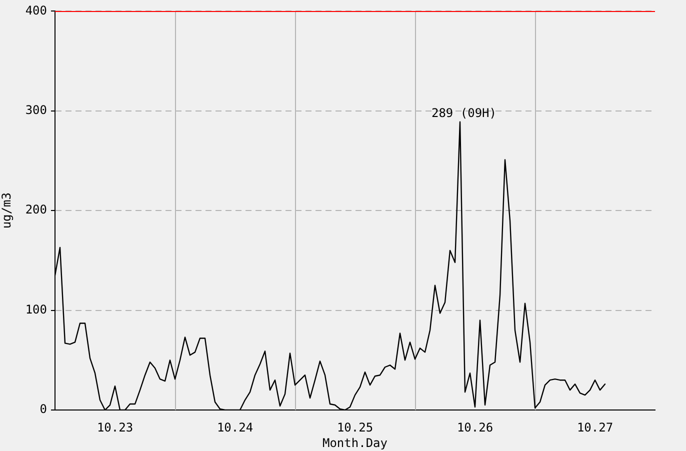  What do you see at coordinates (36, 10) in the screenshot?
I see `y-tick-label: 400` at bounding box center [36, 10].